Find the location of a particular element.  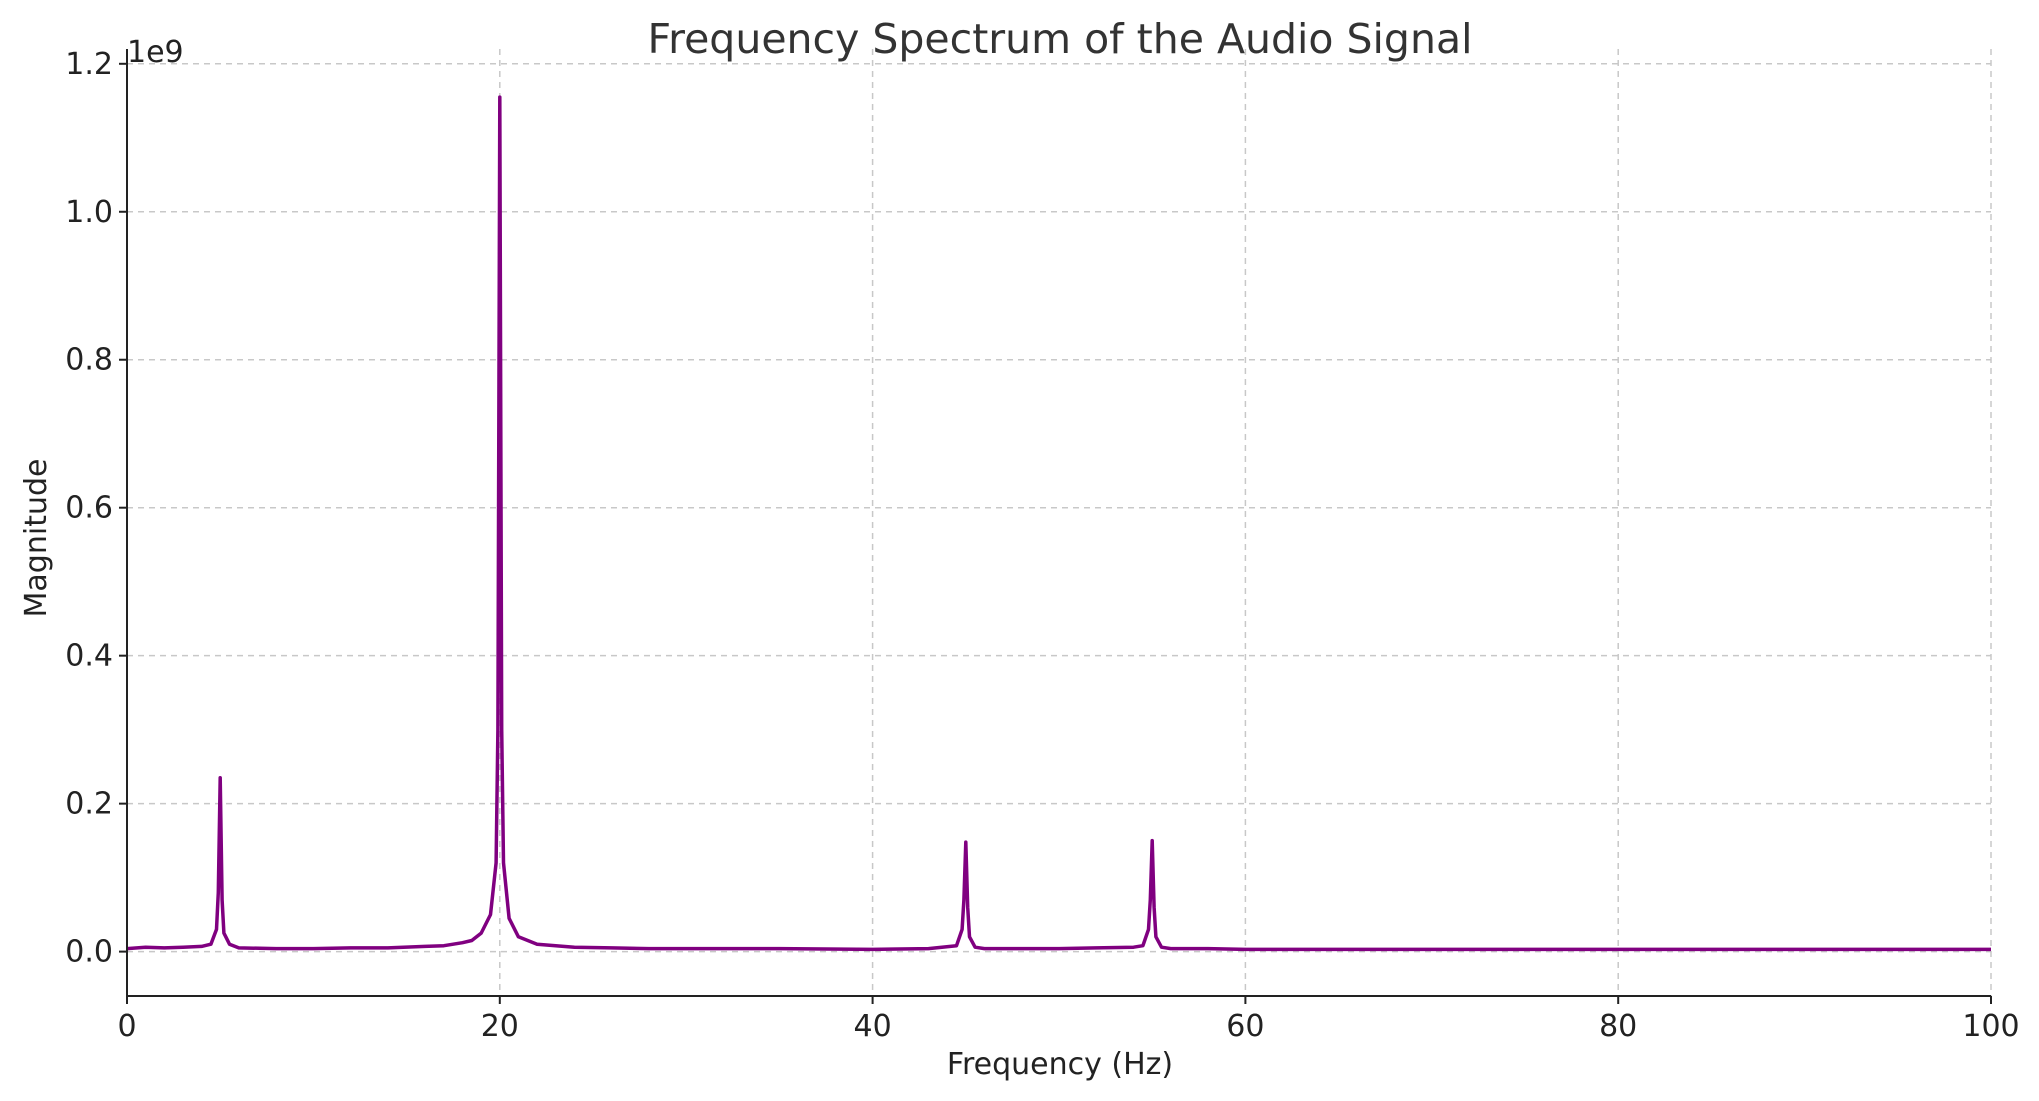

y-tick-label-4: 0.8 is located at coordinates (89, 360).